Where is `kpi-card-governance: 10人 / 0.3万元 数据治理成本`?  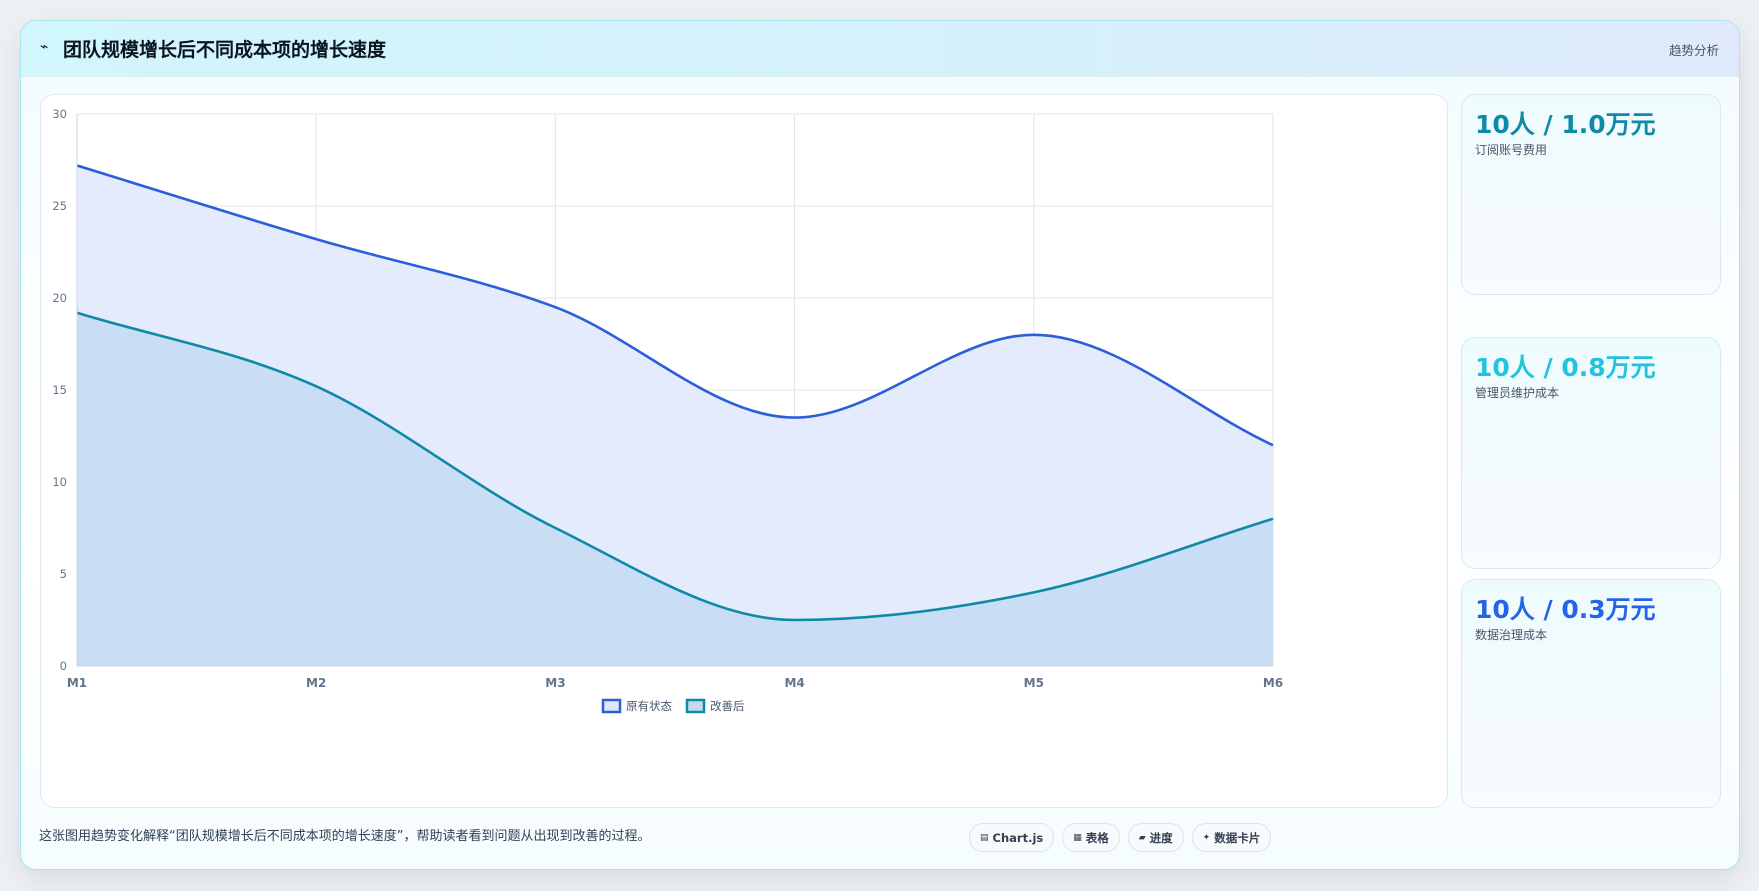
kpi-card-governance: 10人 / 0.3万元 数据治理成本 is located at coordinates (1591, 693).